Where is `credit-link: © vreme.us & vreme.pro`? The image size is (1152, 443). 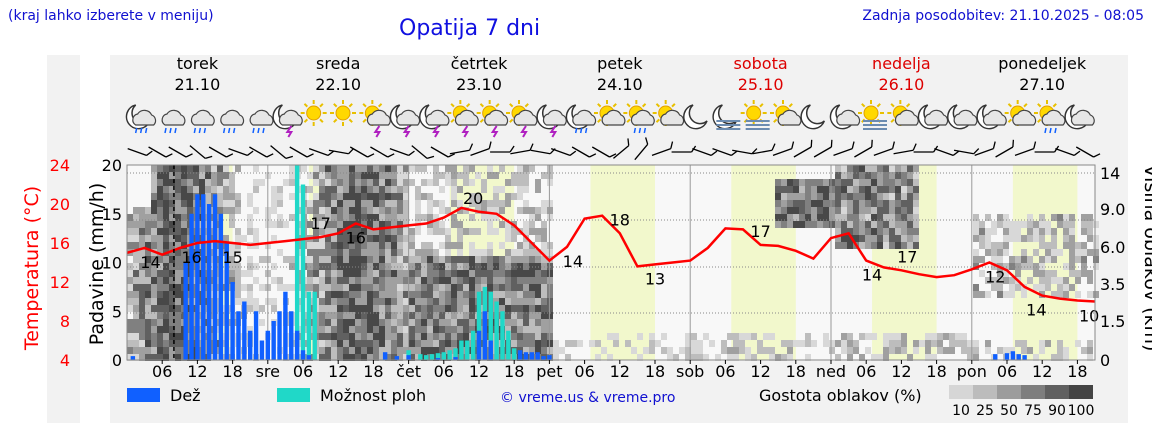 credit-link: © vreme.us & vreme.pro is located at coordinates (587, 398).